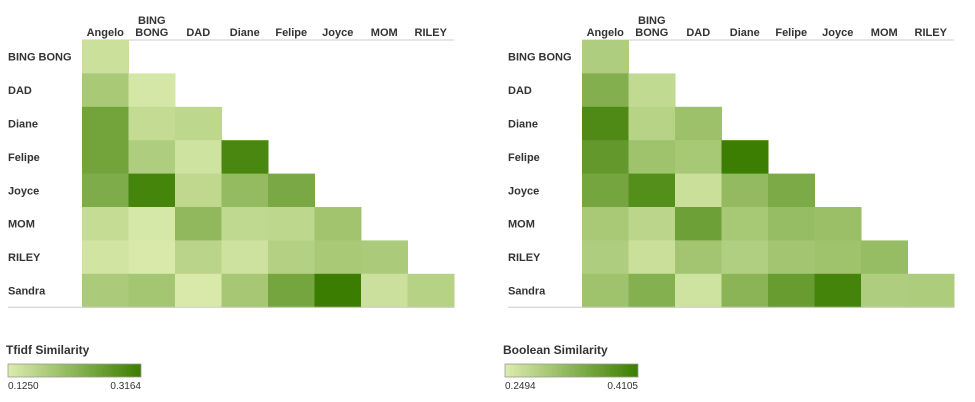  I want to click on row-label-diane: Diane, so click(523, 125).